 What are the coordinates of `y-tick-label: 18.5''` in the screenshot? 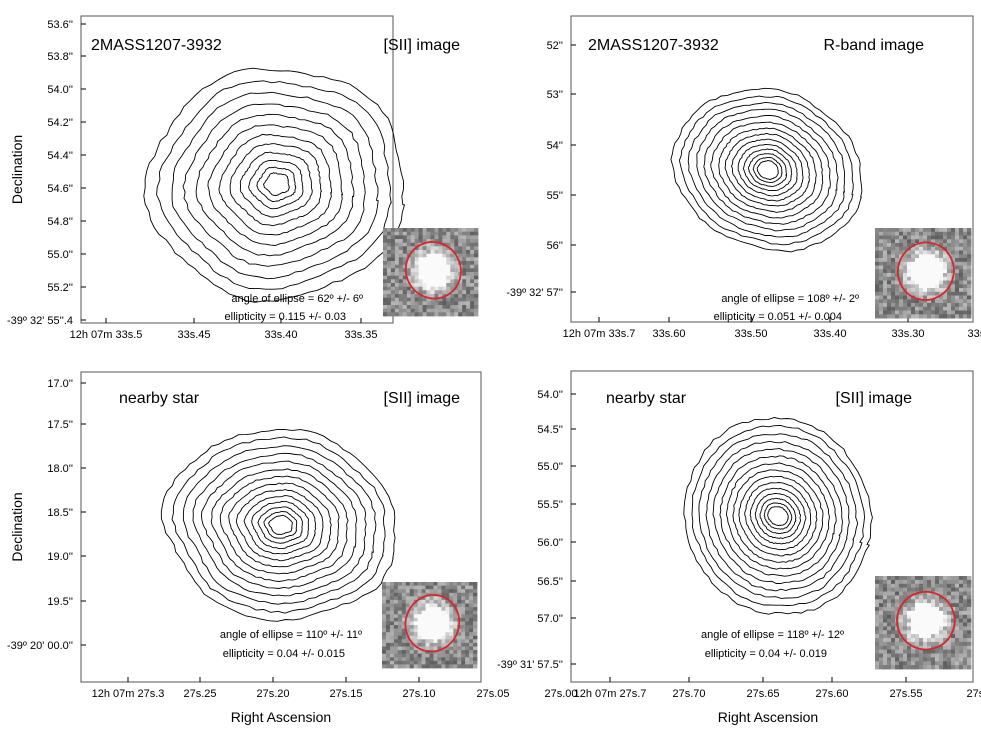 It's located at (60, 513).